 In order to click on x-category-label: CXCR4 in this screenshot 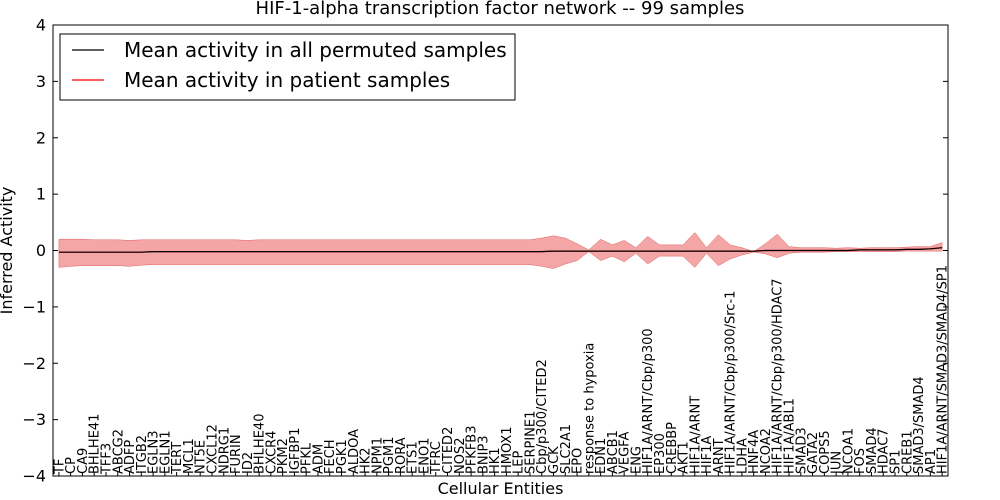, I will do `click(271, 452)`.